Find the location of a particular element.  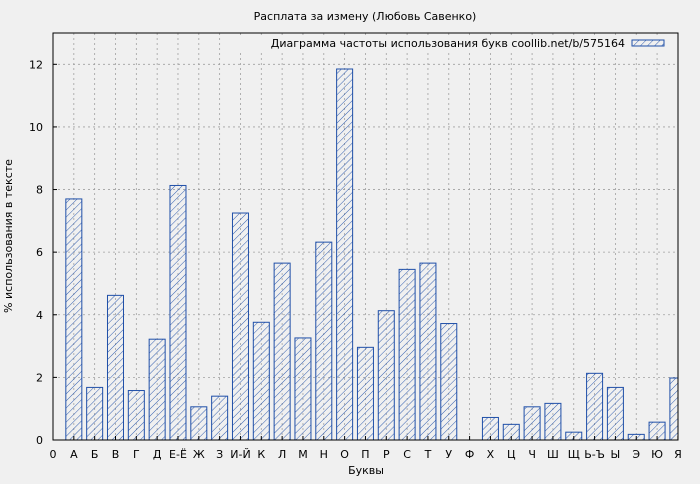

x-tick-label: К is located at coordinates (261, 454).